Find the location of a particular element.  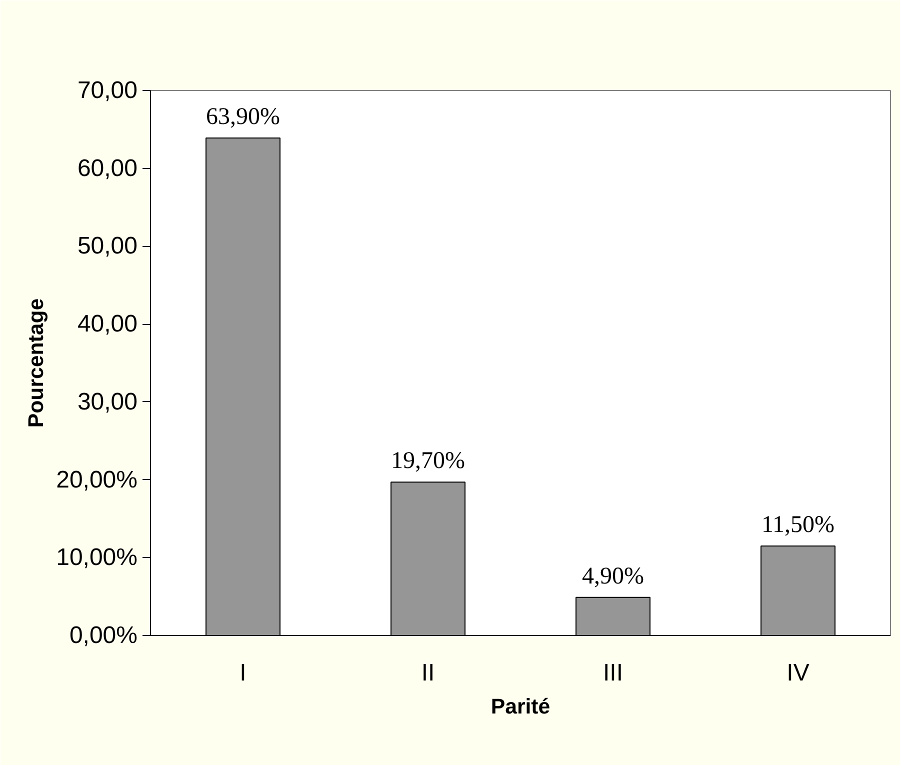

y-tick-label: 40,00 is located at coordinates (107, 324).